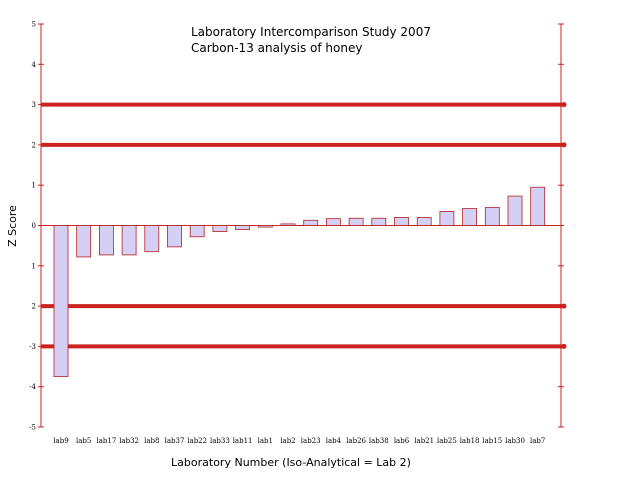  What do you see at coordinates (12, 226) in the screenshot?
I see `y-axis-title: Z Score` at bounding box center [12, 226].